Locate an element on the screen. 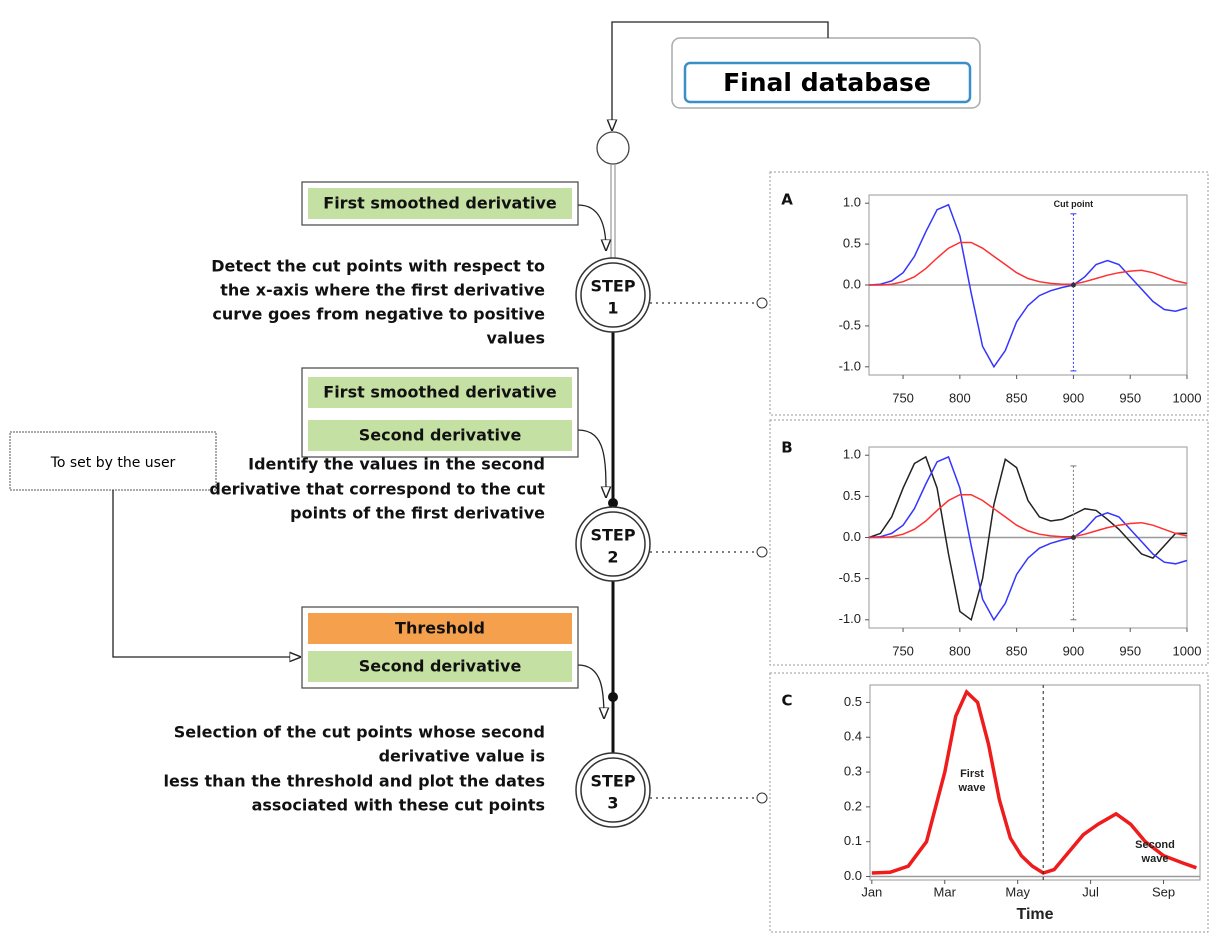 Image resolution: width=1213 pixels, height=938 pixels. panel-letter: C is located at coordinates (786, 701).